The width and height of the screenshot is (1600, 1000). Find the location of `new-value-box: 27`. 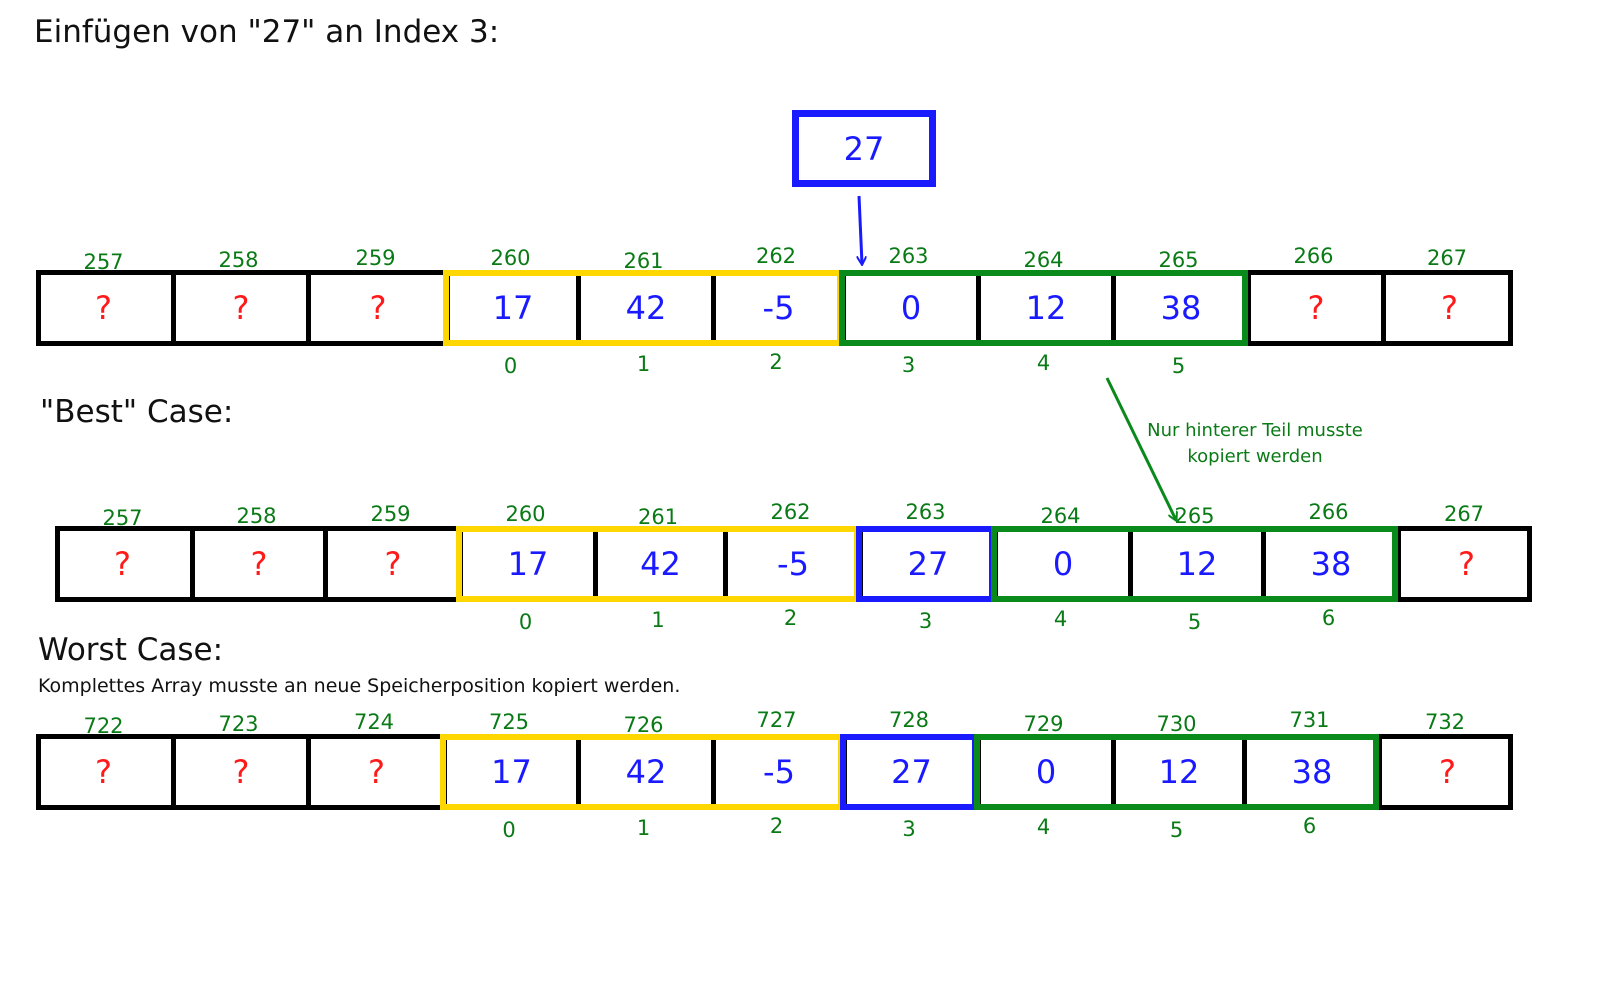

new-value-box: 27 is located at coordinates (864, 148).